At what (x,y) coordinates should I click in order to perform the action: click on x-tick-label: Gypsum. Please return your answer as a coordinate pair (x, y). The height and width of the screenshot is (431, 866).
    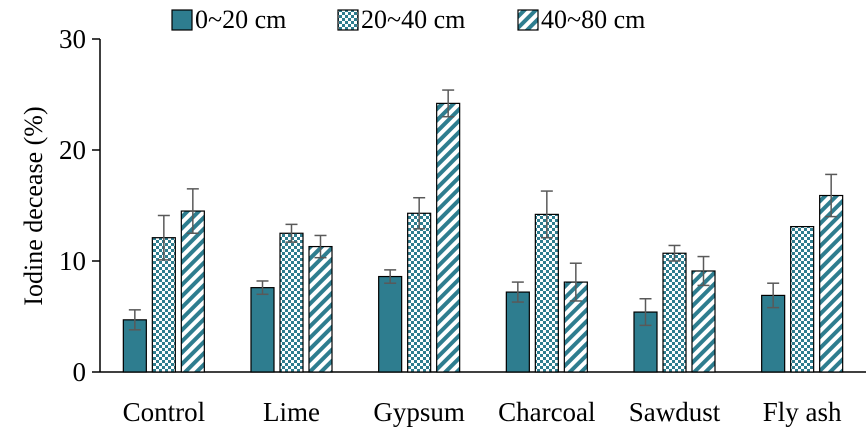
    Looking at the image, I should click on (419, 412).